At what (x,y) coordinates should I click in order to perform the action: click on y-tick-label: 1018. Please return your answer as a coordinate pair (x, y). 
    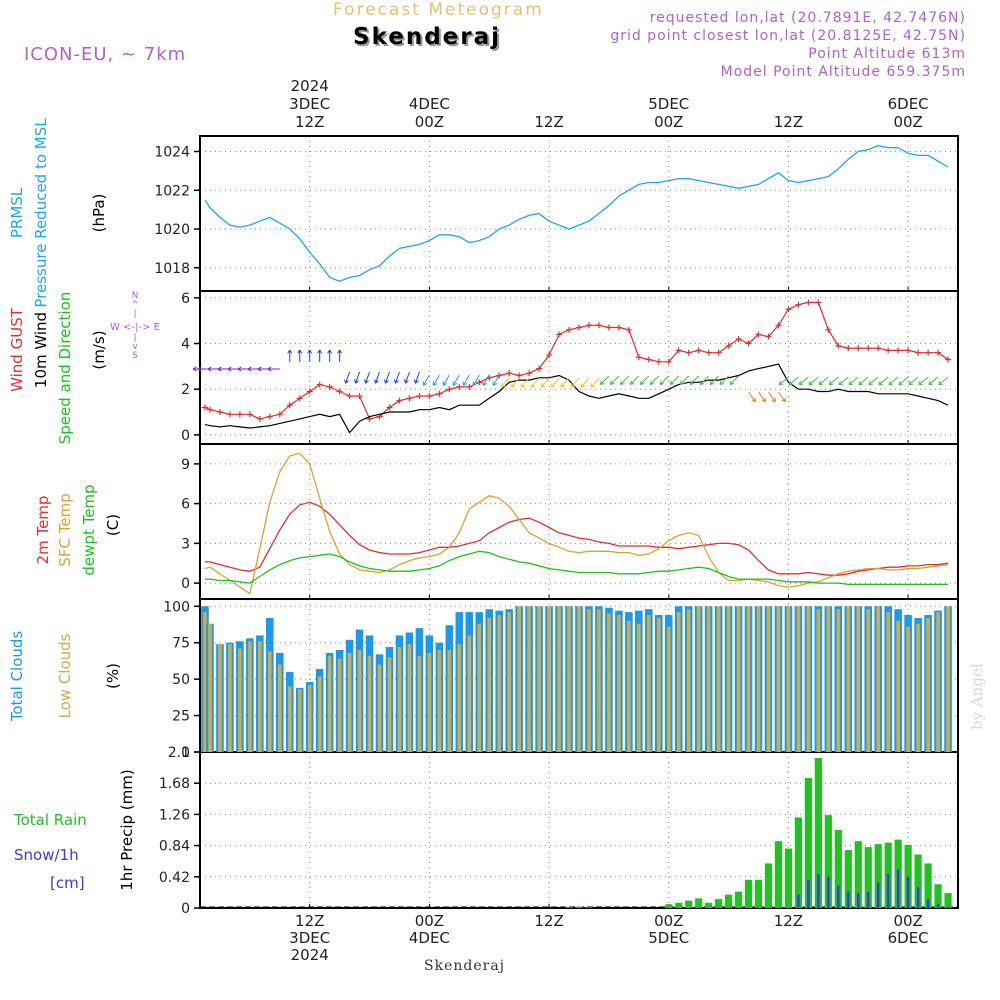
    Looking at the image, I should click on (172, 269).